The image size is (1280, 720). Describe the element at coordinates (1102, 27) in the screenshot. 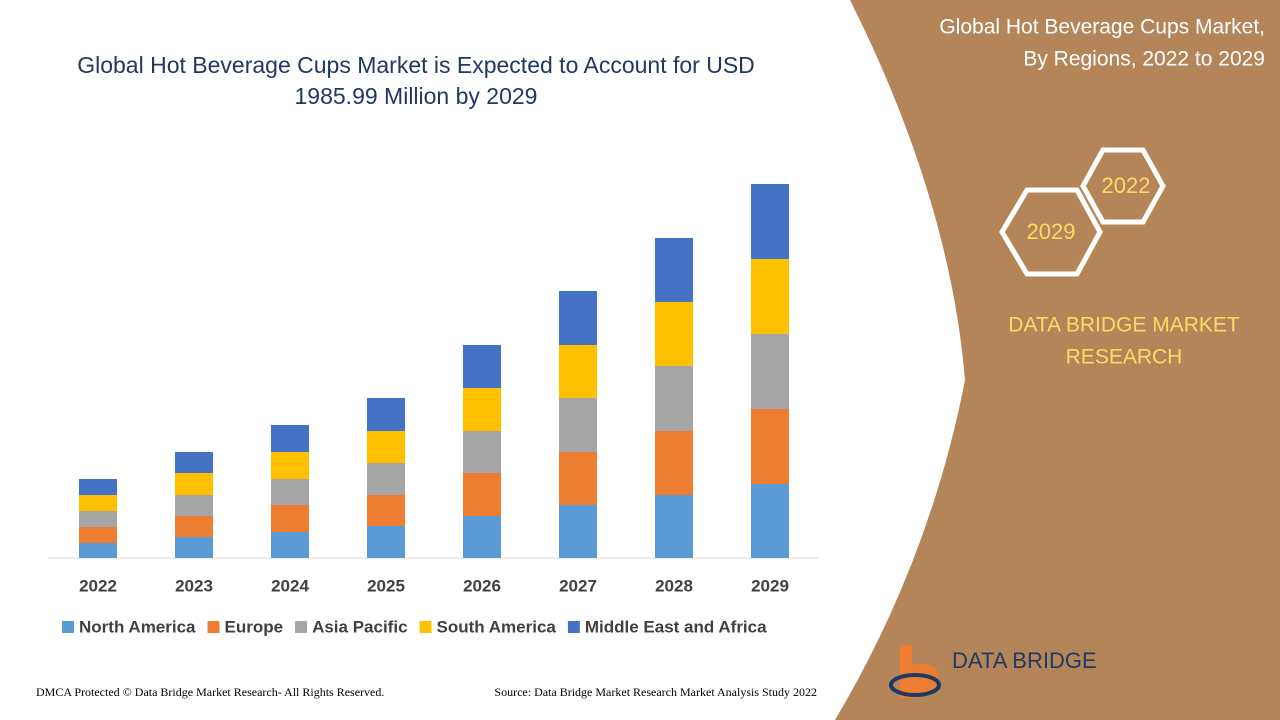

I see `panel-title: Global Hot Beverage Cups Market,` at that location.